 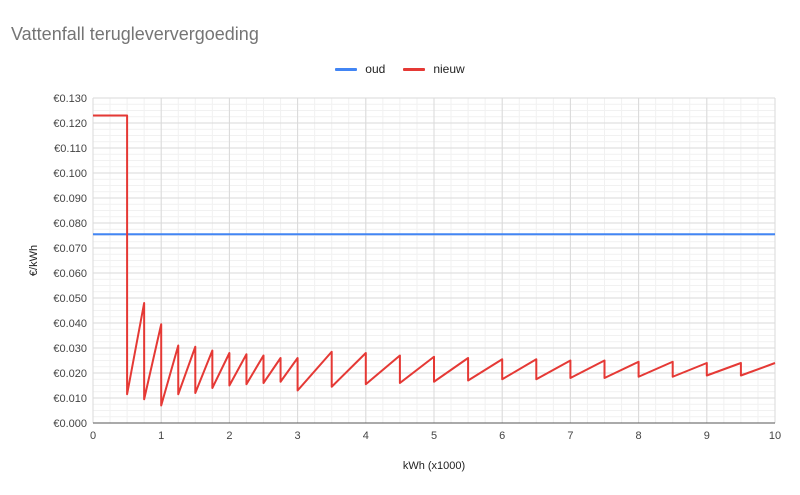 What do you see at coordinates (161, 436) in the screenshot?
I see `x-tick-label: 1` at bounding box center [161, 436].